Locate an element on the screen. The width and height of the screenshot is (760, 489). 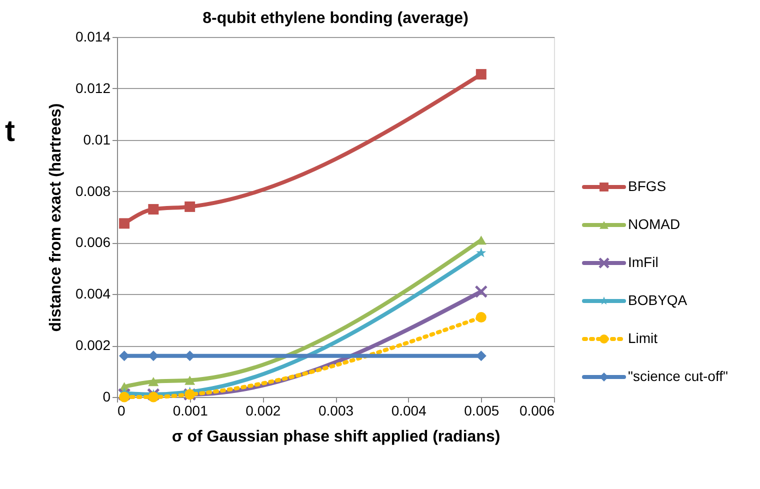
x-tick-label: 0.002 is located at coordinates (263, 410).